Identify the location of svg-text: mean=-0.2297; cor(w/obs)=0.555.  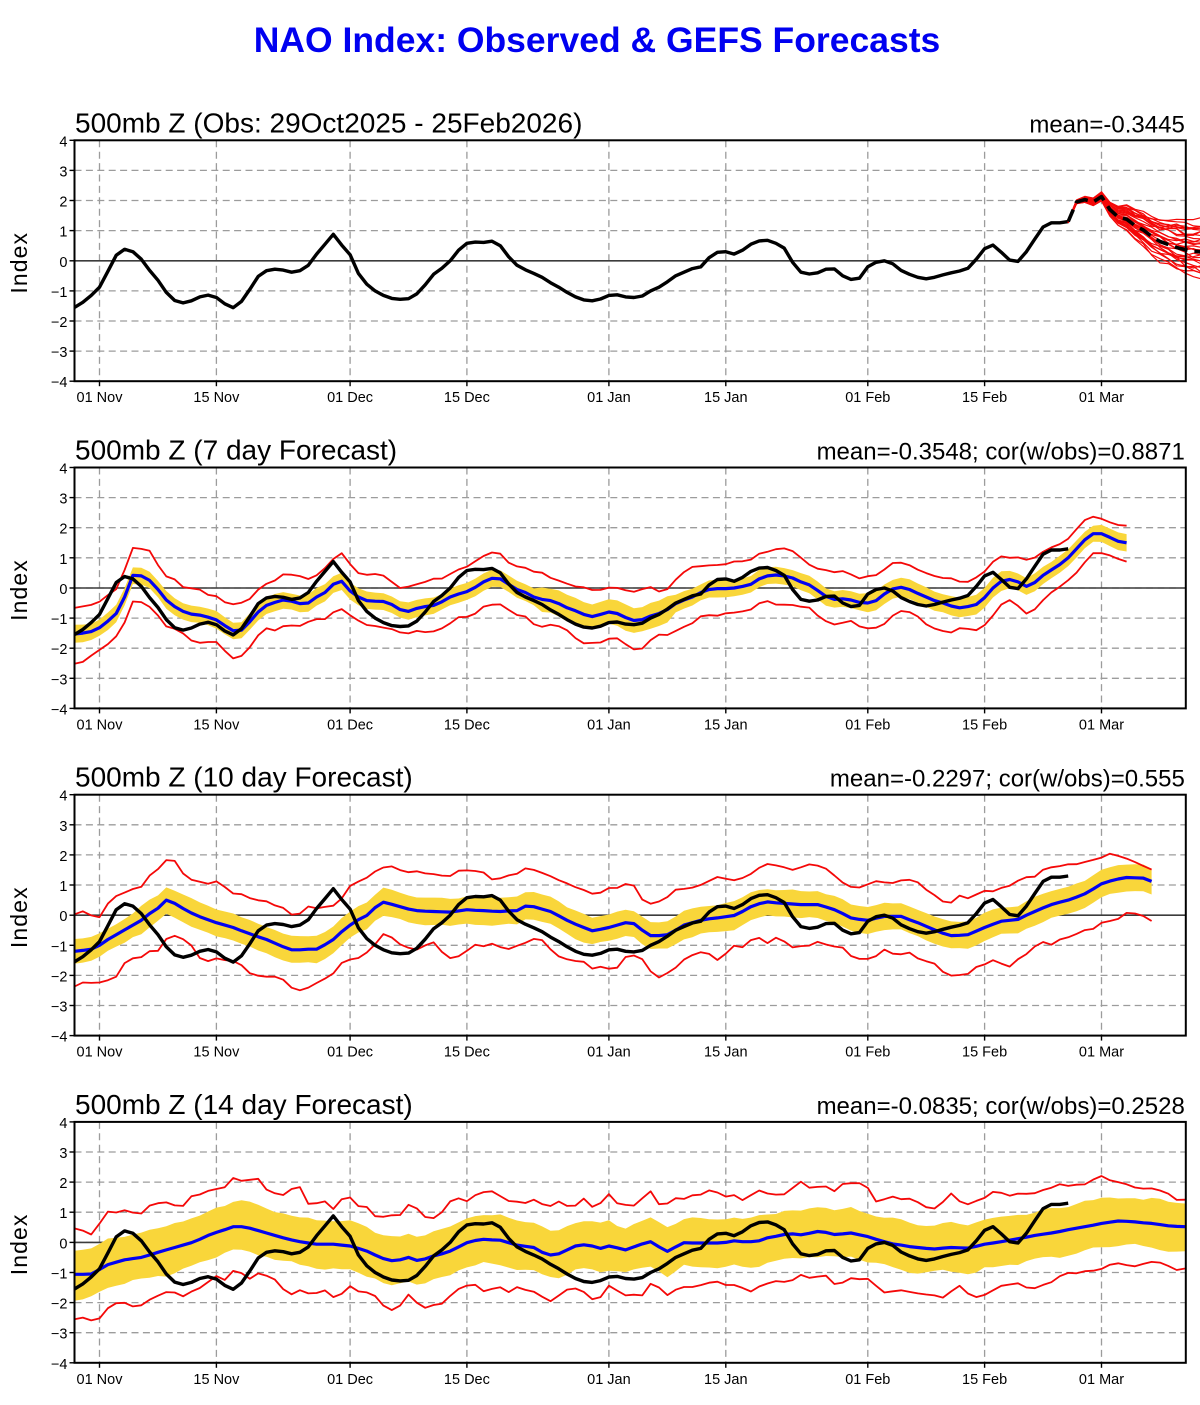
(1007, 779).